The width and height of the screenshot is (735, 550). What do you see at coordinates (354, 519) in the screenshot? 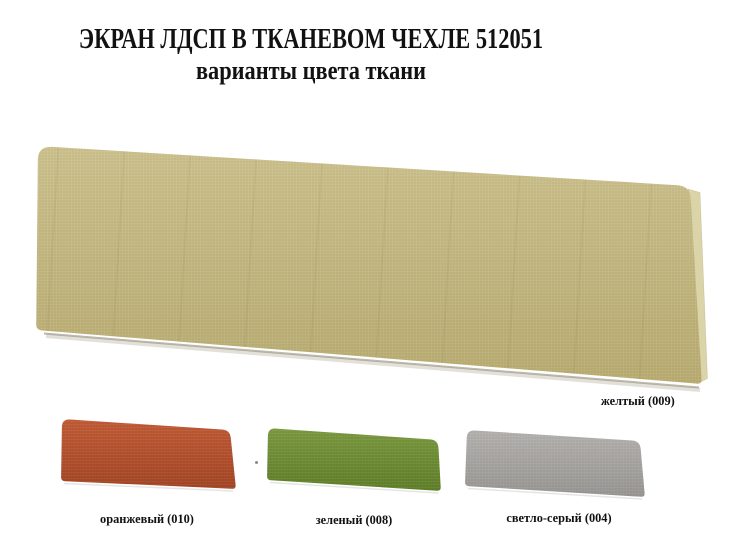
I see `color-label-green: зеленый (008)` at bounding box center [354, 519].